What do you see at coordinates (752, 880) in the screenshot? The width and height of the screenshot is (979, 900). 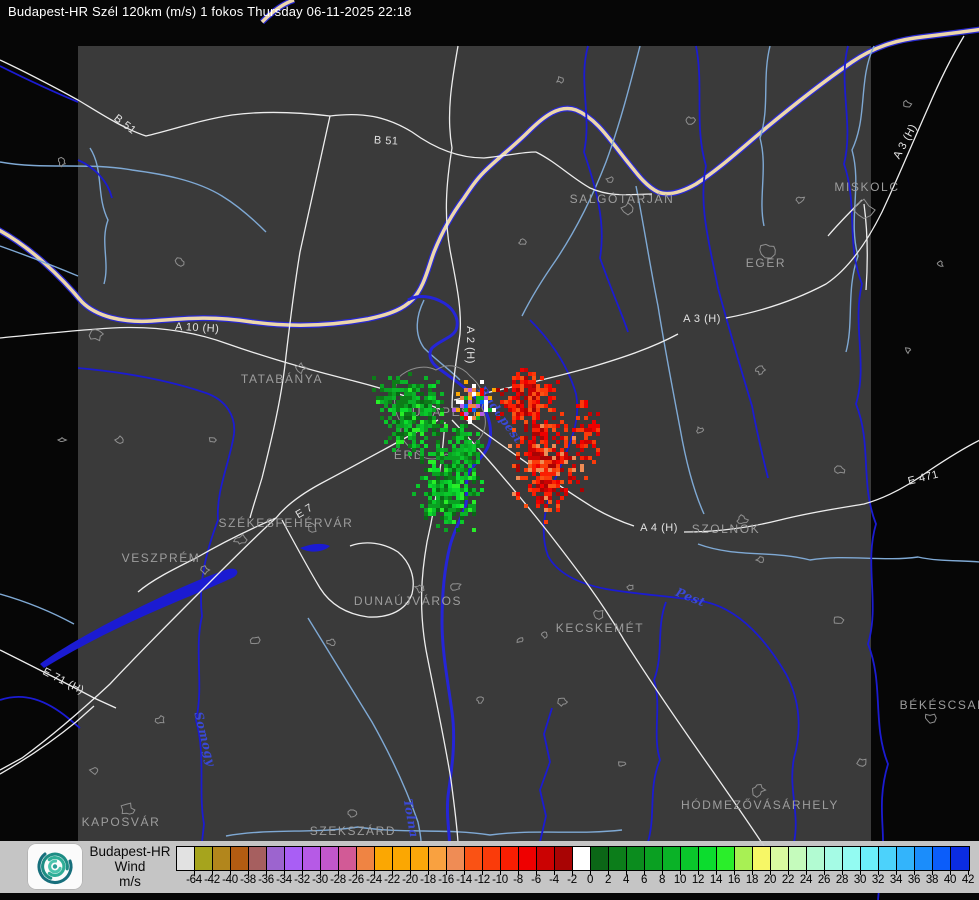 I see `scale-label-31: 18` at bounding box center [752, 880].